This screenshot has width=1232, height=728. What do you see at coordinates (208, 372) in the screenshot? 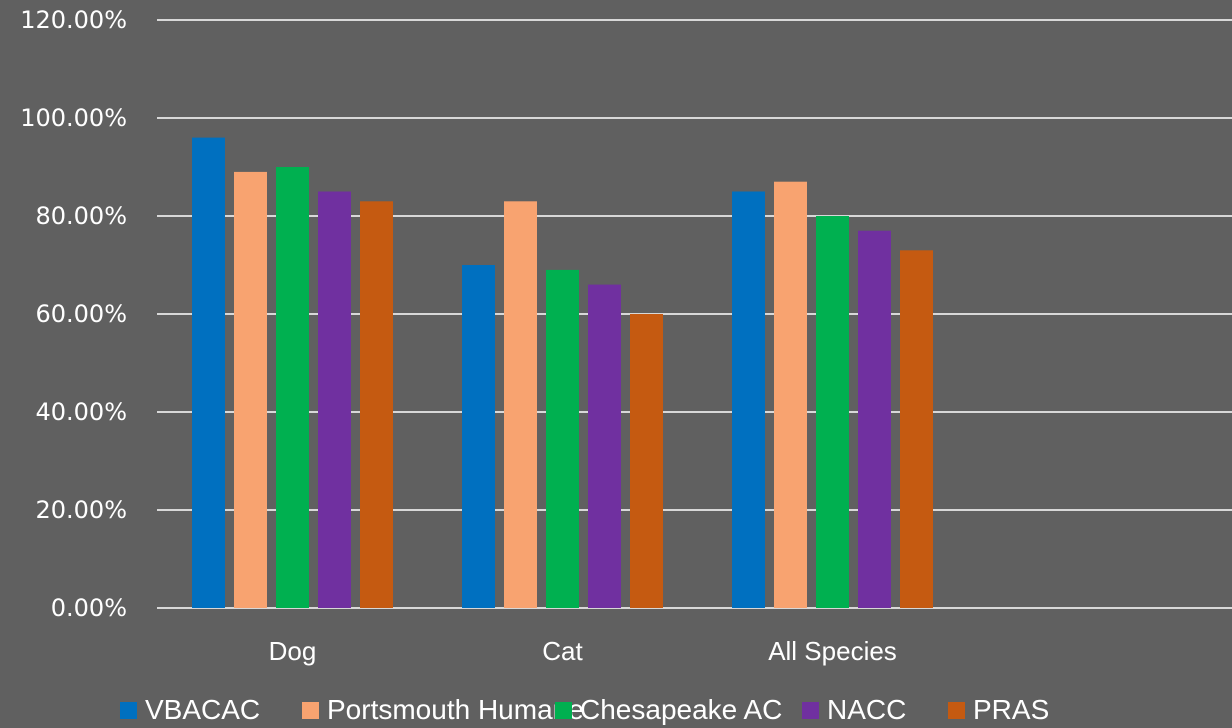
I see `bar-vbacac-dog` at bounding box center [208, 372].